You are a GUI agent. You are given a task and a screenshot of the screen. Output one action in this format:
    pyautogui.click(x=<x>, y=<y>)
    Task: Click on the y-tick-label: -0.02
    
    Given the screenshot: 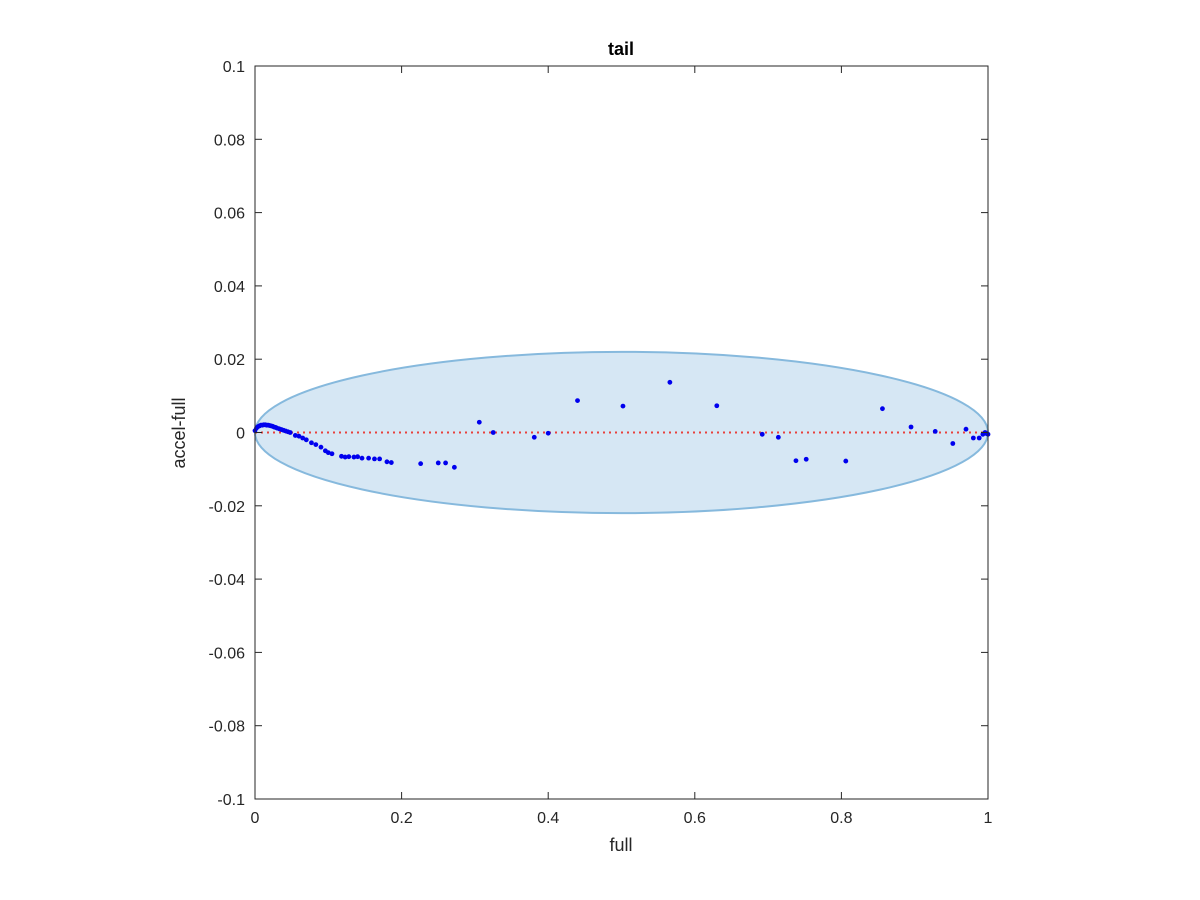 What is the action you would take?
    pyautogui.click(x=227, y=507)
    